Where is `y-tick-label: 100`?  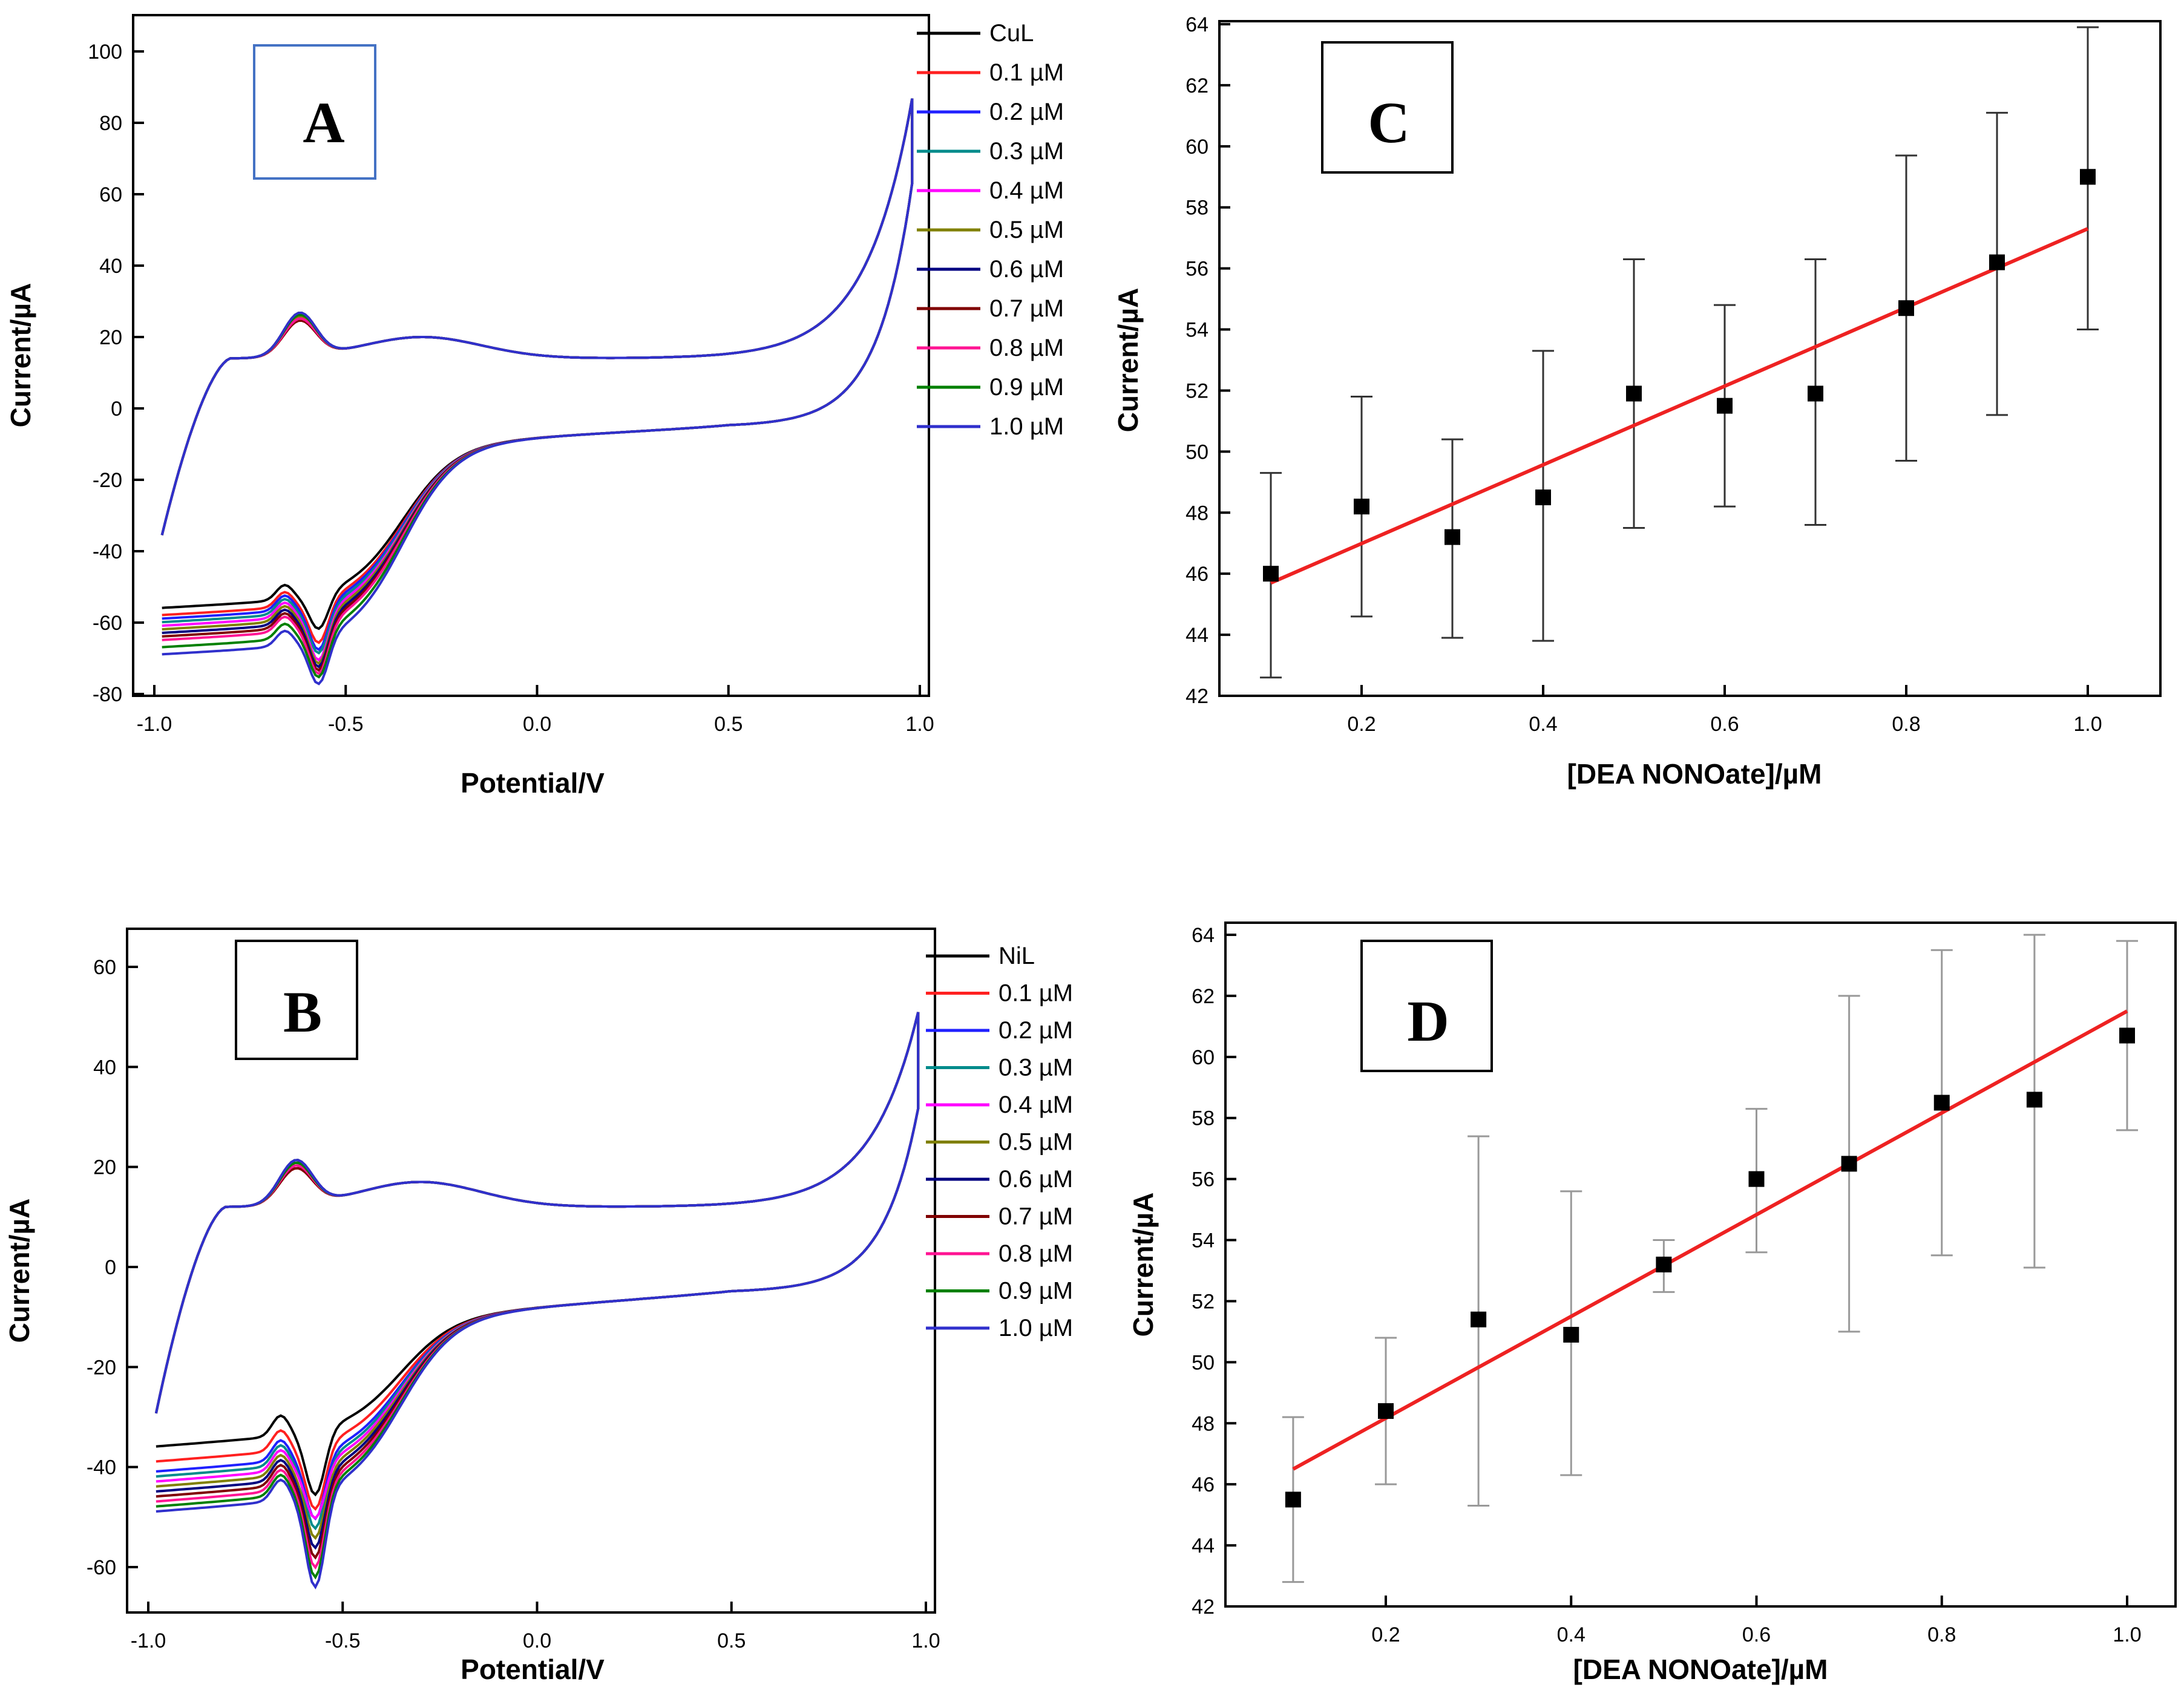 y-tick-label: 100 is located at coordinates (105, 52).